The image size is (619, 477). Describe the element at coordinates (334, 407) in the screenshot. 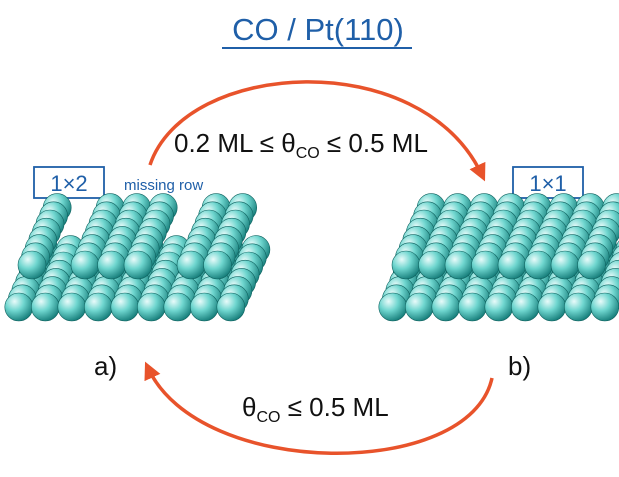

I see `reverse-condition-suffix: ≤ 0.5 ML` at that location.